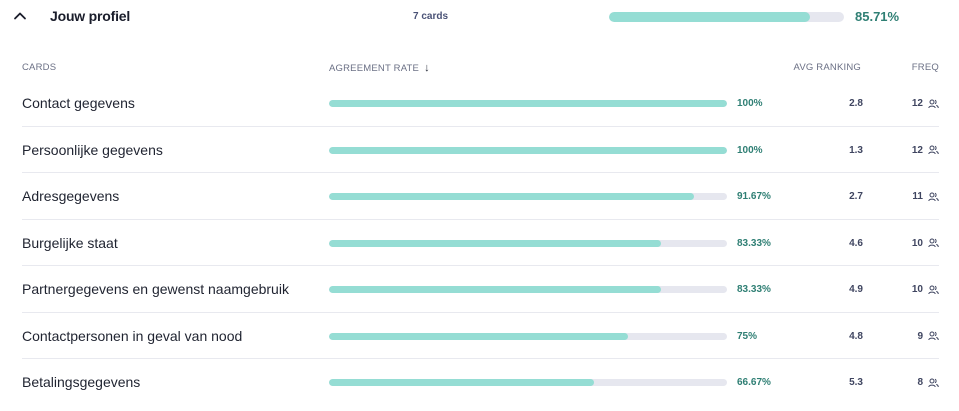  Describe the element at coordinates (78, 103) in the screenshot. I see `card-name: Contact gegevens` at that location.